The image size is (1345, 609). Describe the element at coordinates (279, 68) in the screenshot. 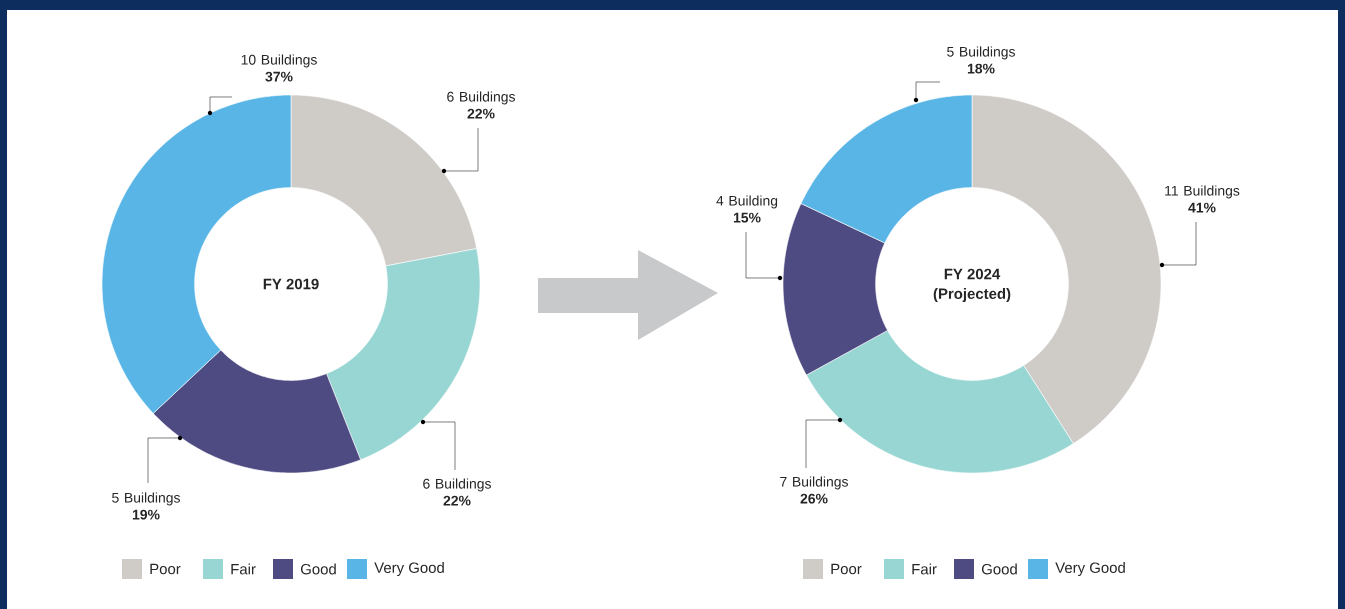

I see `data-label: 10 Buildings 37%` at that location.